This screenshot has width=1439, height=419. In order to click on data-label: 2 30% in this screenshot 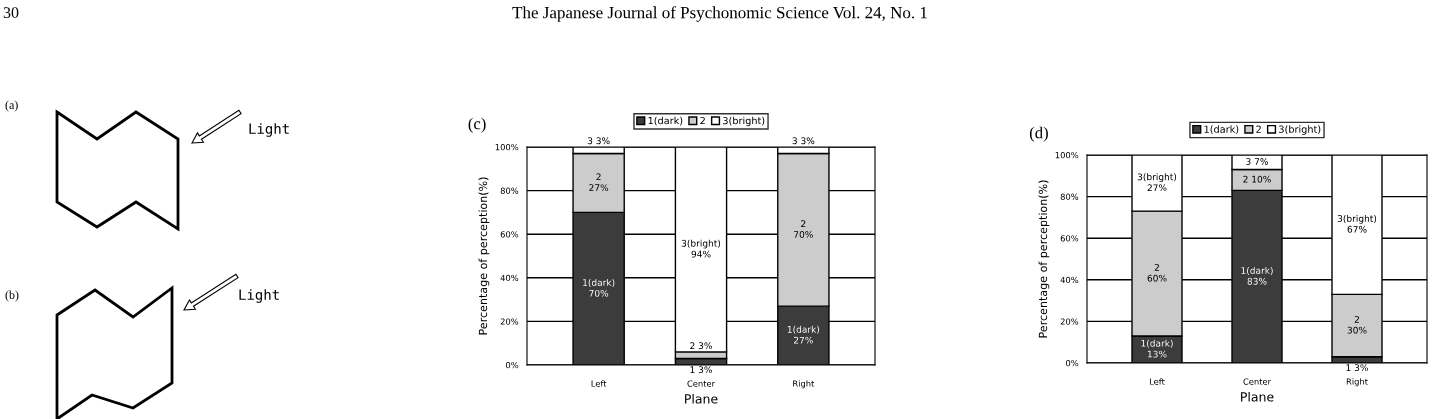, I will do `click(1357, 324)`.